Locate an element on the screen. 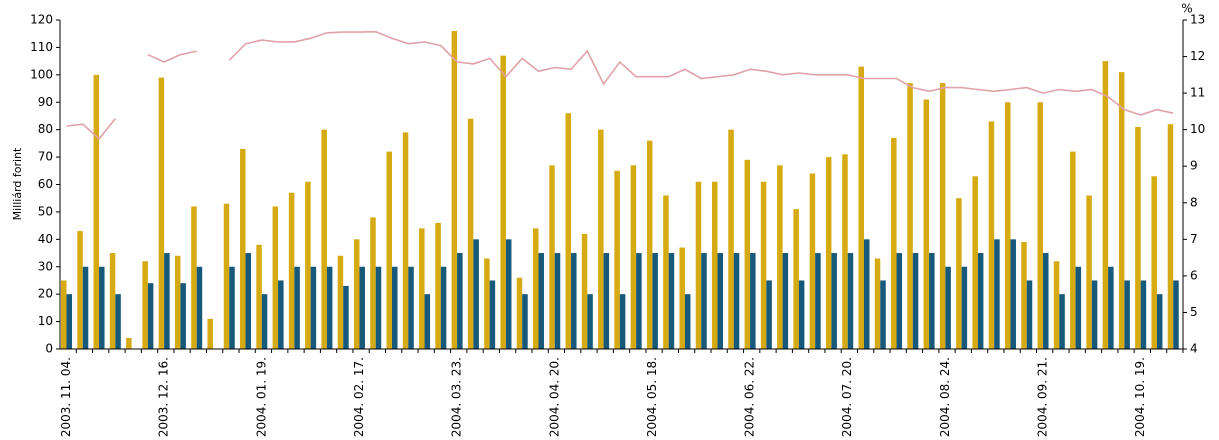 This screenshot has width=1219, height=440. y2-tick-label: 6 is located at coordinates (1194, 275).